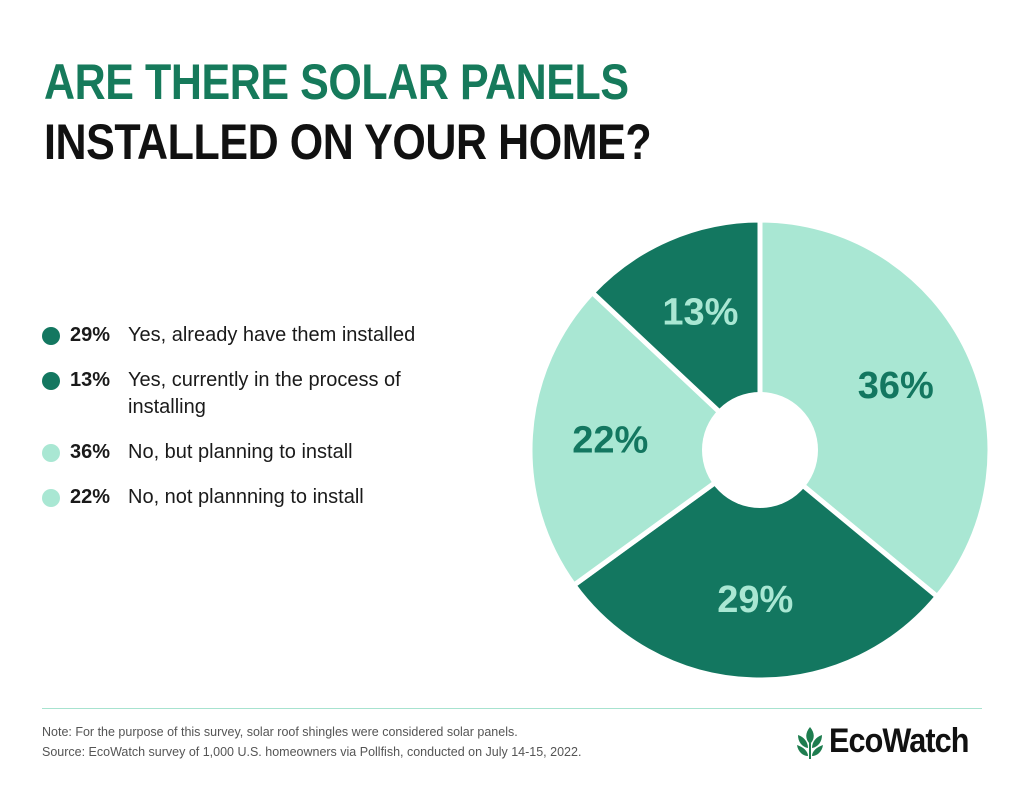  Describe the element at coordinates (90, 497) in the screenshot. I see `legend-pct: 22%` at that location.